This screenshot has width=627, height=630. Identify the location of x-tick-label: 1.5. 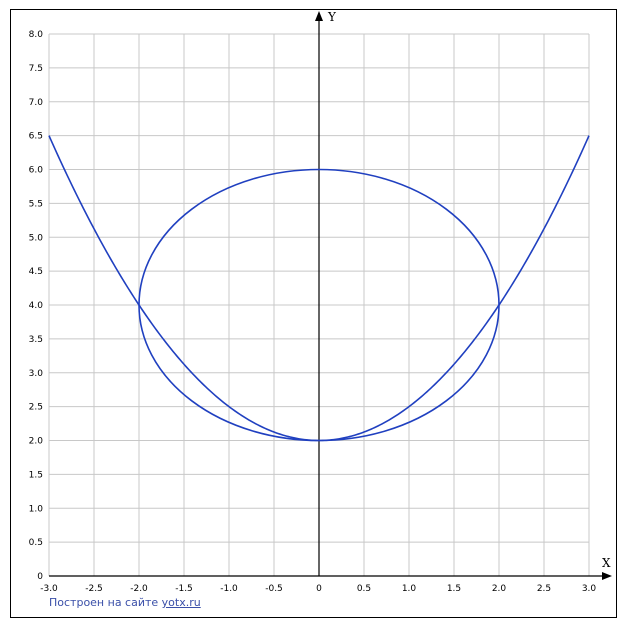
(454, 589).